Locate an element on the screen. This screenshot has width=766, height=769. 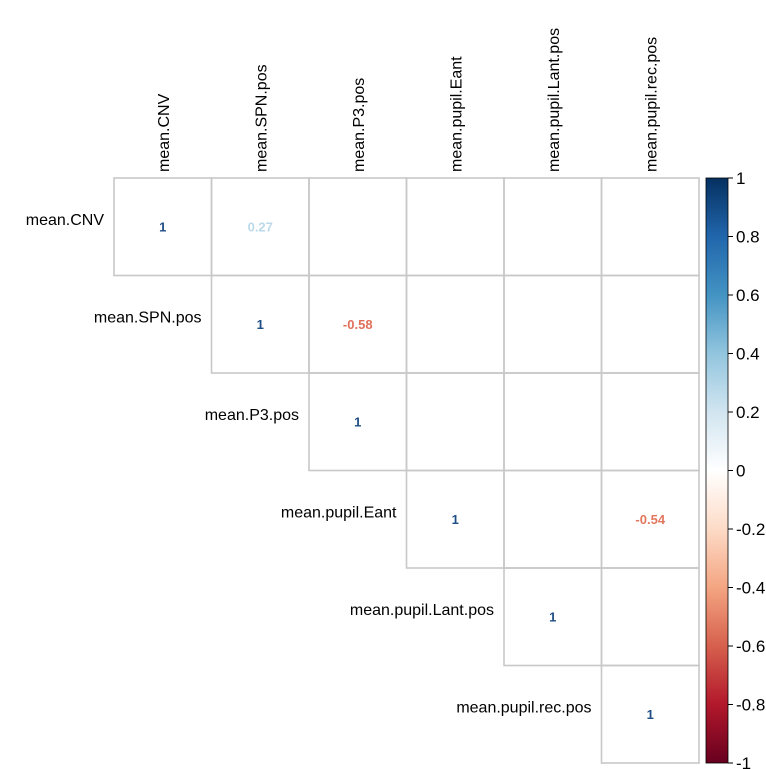
colorbar-tick-label: -0.8 is located at coordinates (750, 705).